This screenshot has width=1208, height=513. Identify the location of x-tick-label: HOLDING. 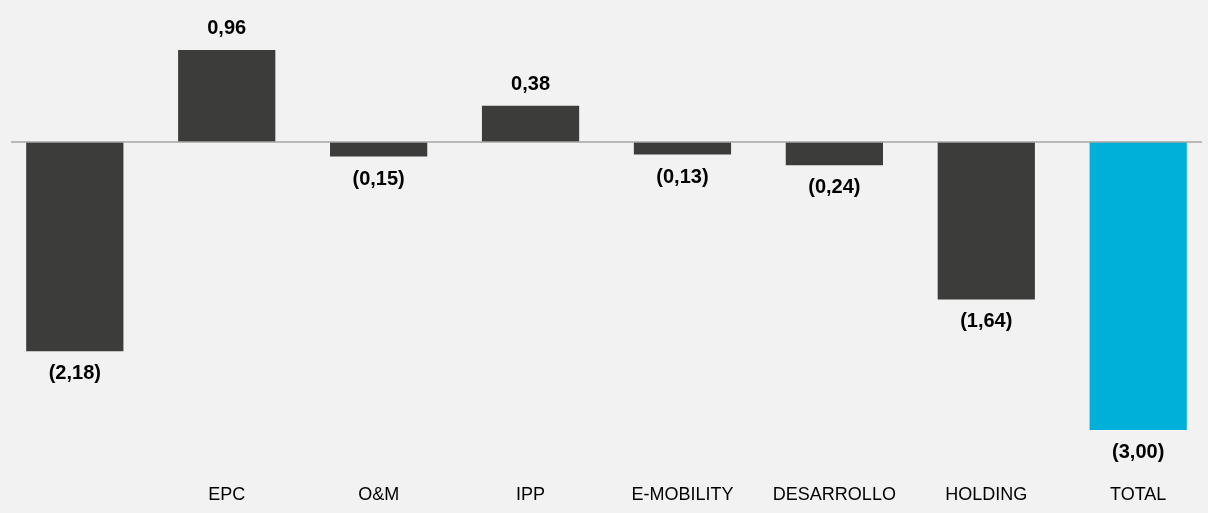
(986, 493).